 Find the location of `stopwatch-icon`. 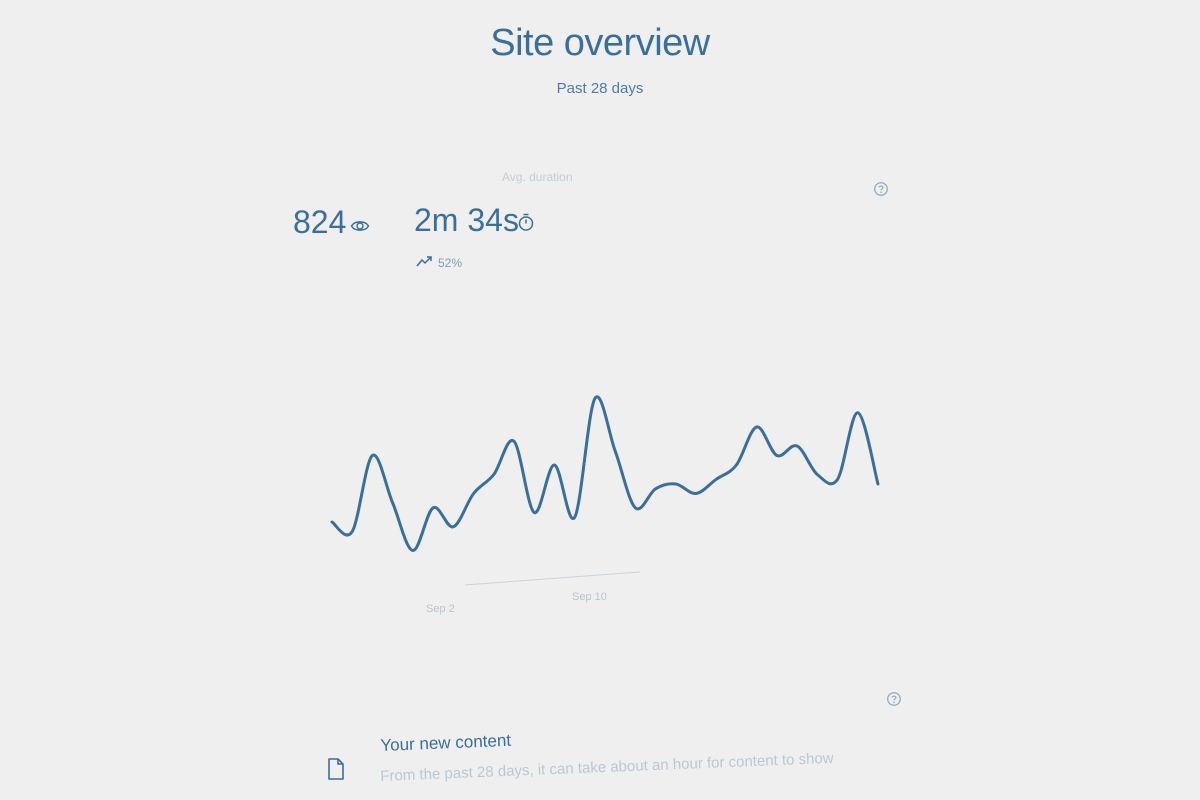

stopwatch-icon is located at coordinates (526, 222).